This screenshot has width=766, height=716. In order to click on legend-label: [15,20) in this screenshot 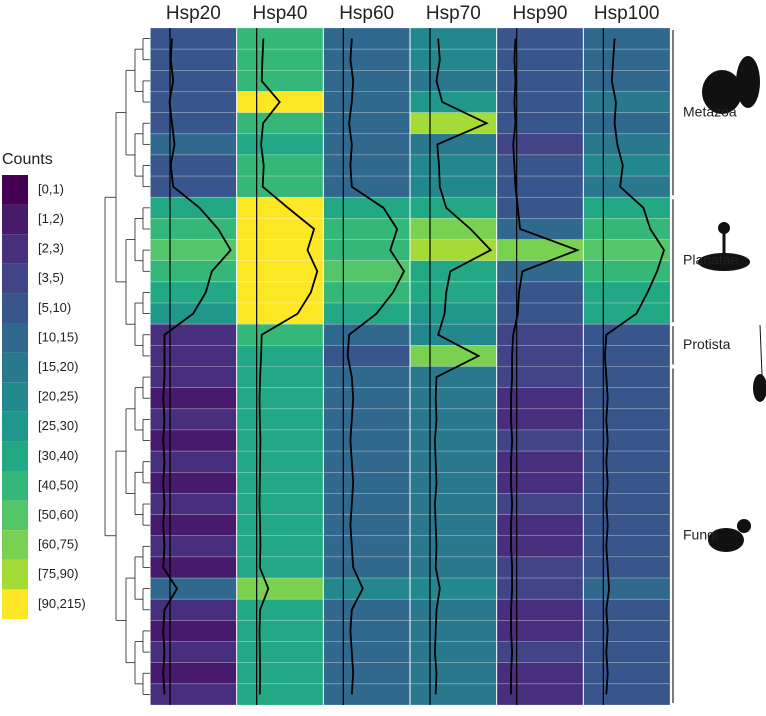, I will do `click(58, 366)`.